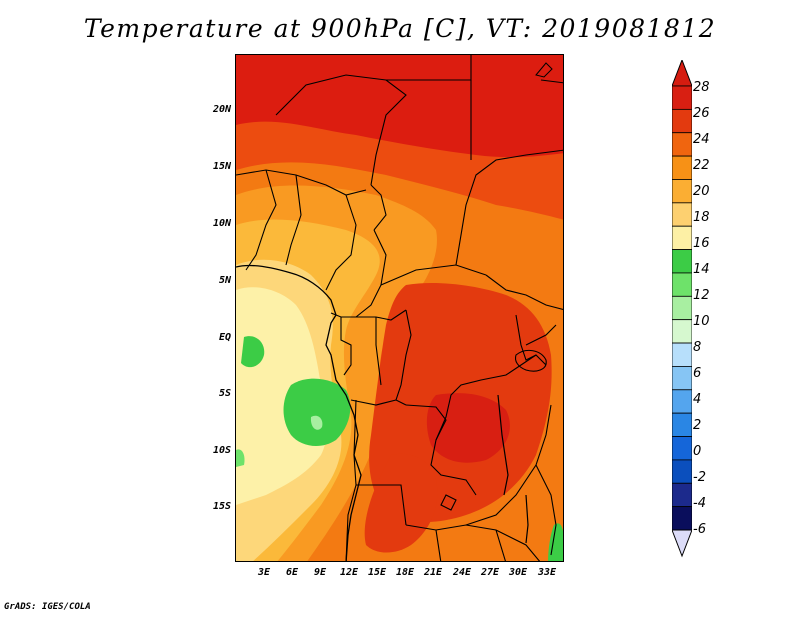 The image size is (800, 618). What do you see at coordinates (701, 165) in the screenshot?
I see `colorbar-label-22: 22` at bounding box center [701, 165].